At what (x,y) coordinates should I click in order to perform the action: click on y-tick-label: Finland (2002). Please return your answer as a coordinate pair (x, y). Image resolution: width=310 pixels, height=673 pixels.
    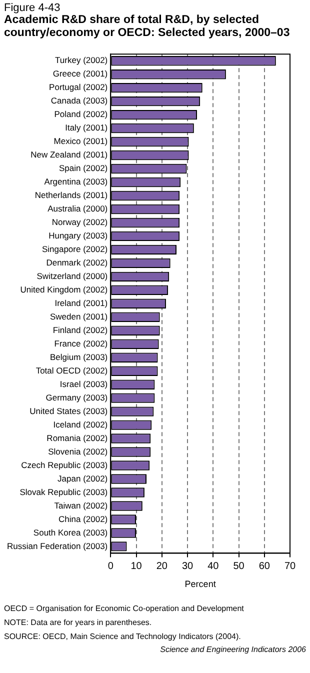
    Looking at the image, I should click on (80, 330).